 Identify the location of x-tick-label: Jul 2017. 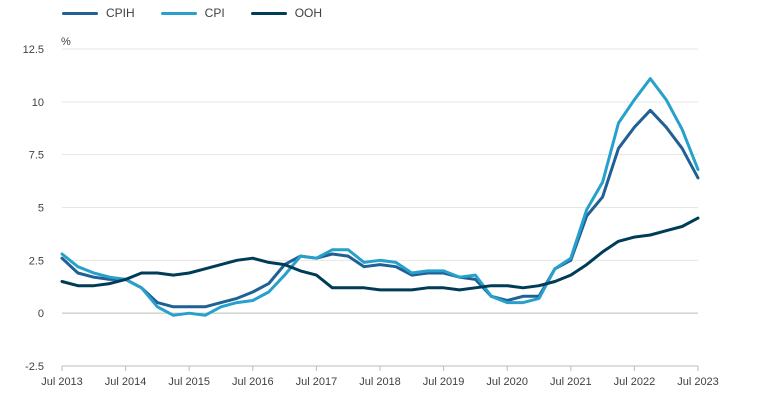
(317, 382).